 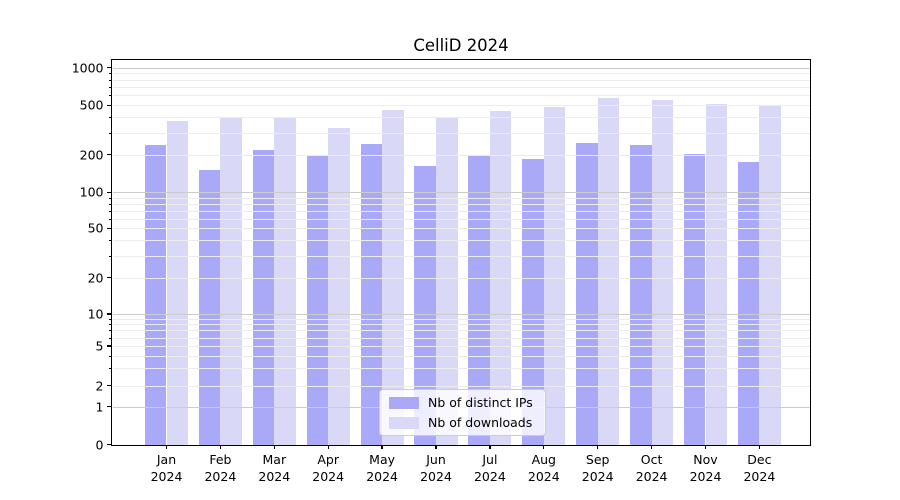 I want to click on bar-distinct-ips-mar, so click(x=263, y=297).